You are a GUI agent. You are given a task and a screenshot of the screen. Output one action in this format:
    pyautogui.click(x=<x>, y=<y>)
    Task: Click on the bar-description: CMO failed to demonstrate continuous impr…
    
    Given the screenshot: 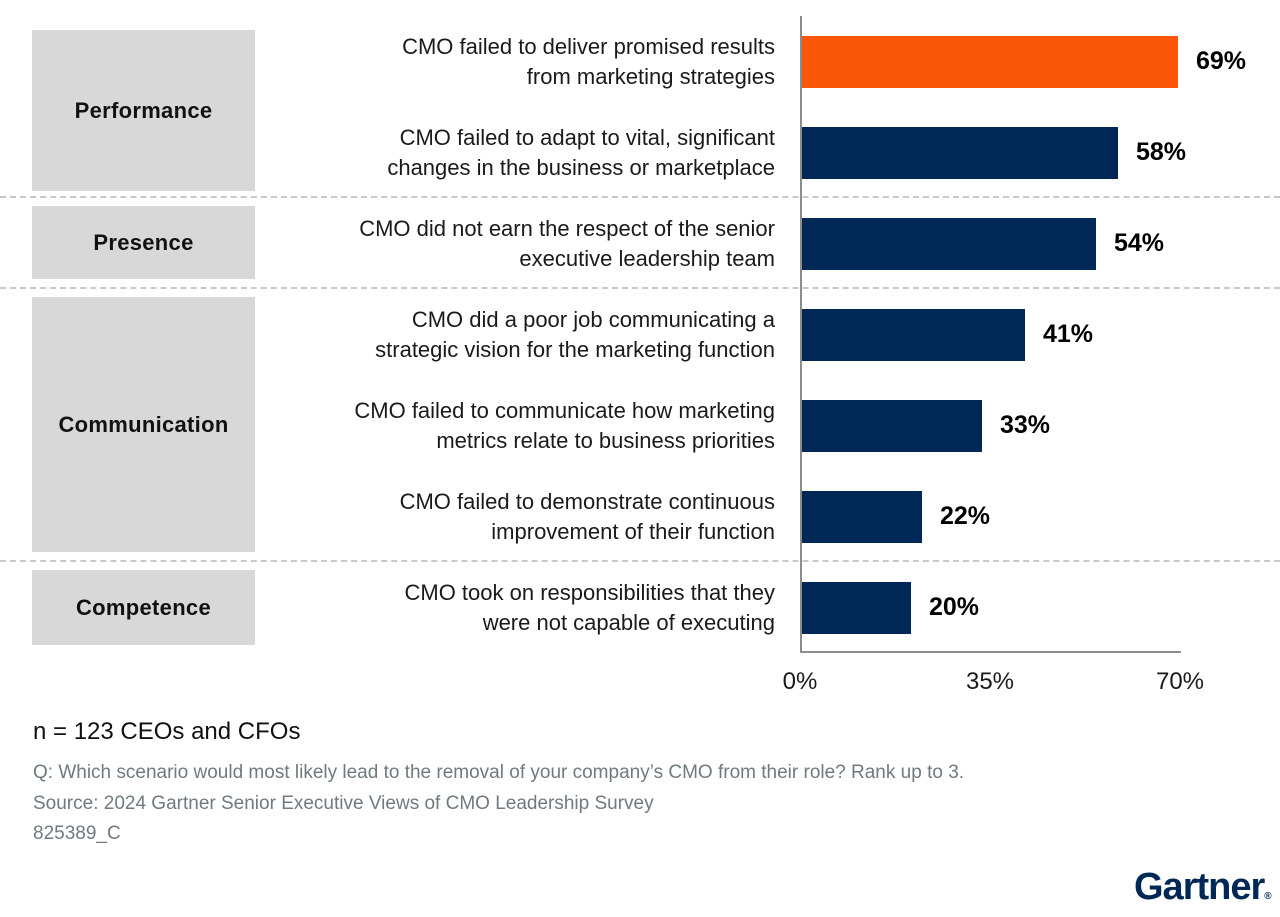 What is the action you would take?
    pyautogui.click(x=507, y=517)
    